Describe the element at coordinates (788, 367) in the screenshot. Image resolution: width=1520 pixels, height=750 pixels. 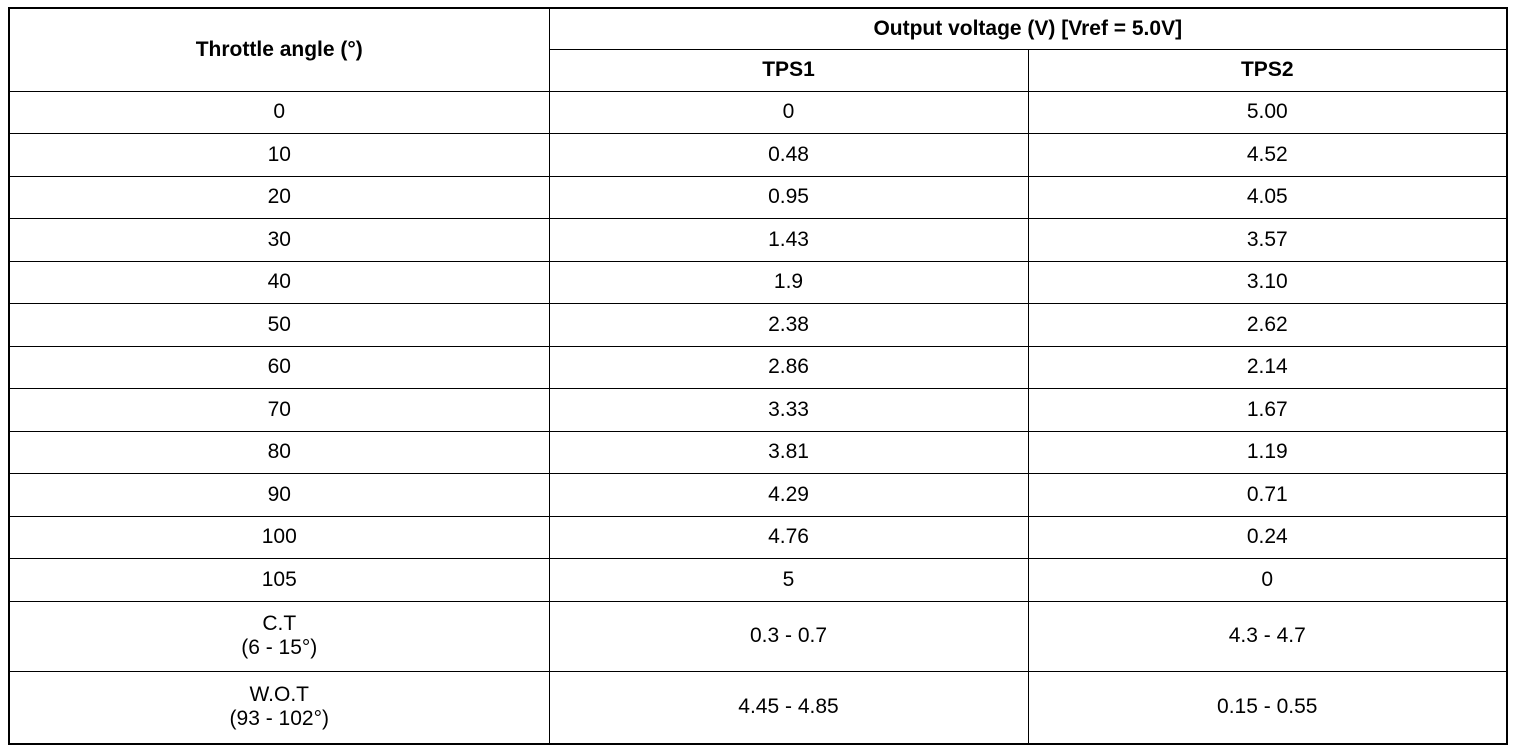
I see `table-cell: 2.86` at that location.